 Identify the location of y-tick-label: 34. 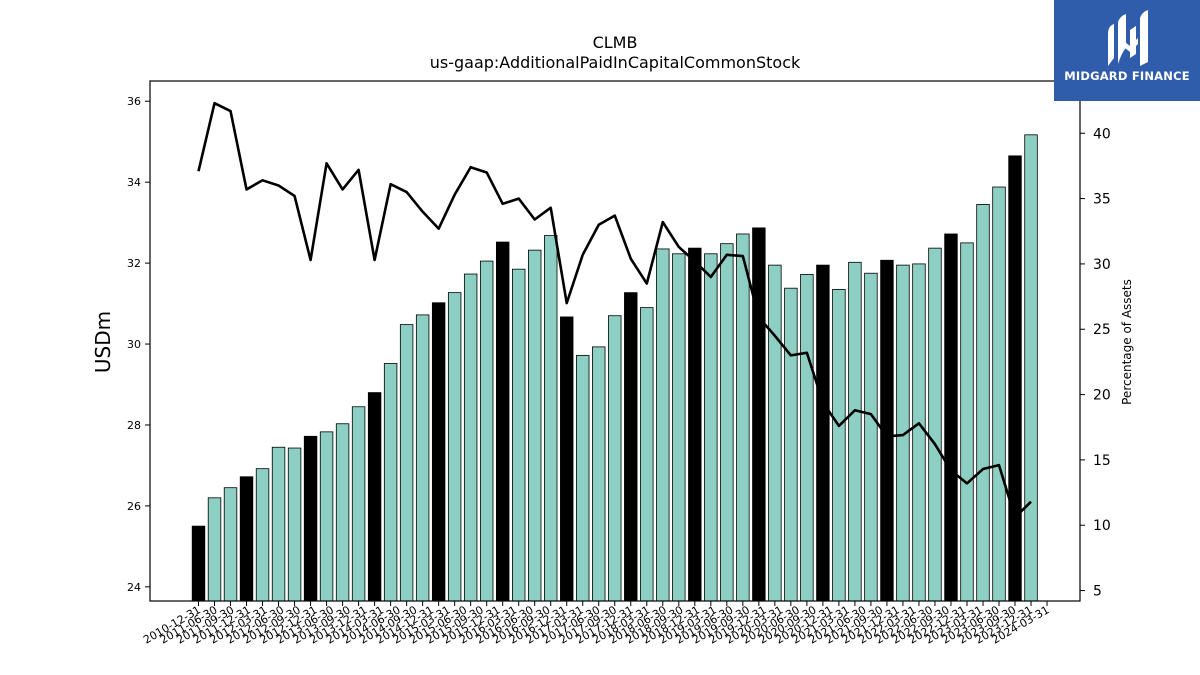
(134, 182).